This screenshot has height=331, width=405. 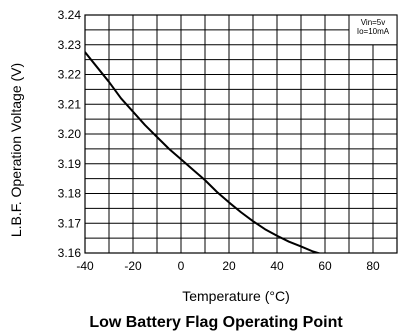 I want to click on x-tick-label: 60, so click(x=325, y=266).